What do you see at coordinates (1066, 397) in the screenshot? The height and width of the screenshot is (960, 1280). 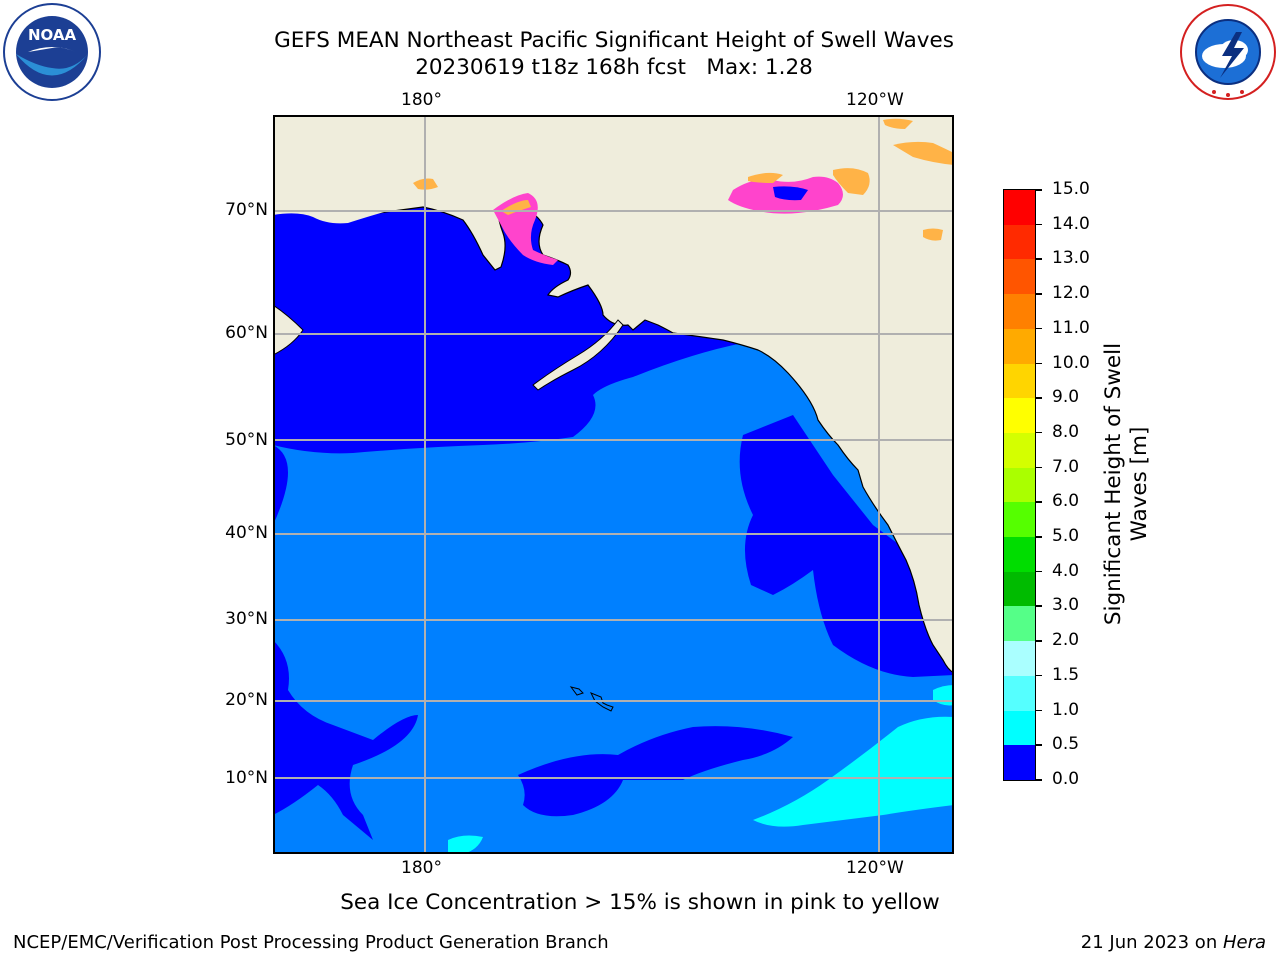 I see `colorbar-tick-label: 9.0` at bounding box center [1066, 397].